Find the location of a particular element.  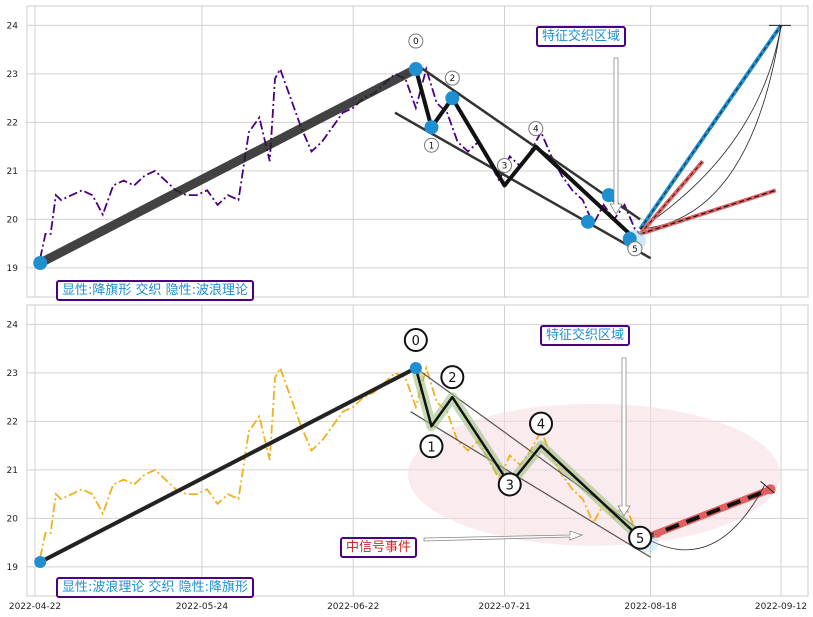

top-y-tick-label: 24 is located at coordinates (13, 26).